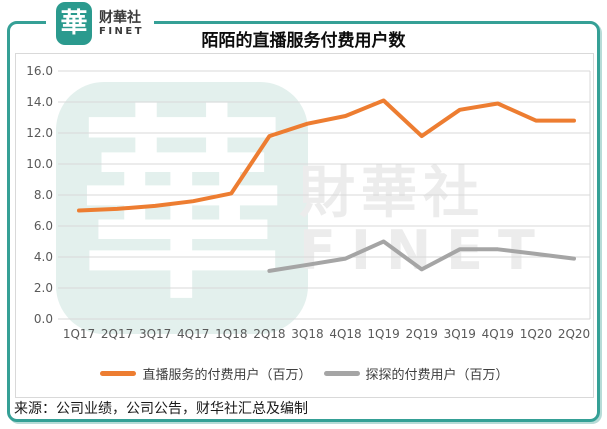 The height and width of the screenshot is (429, 607). I want to click on seal-glyph: 華, so click(74, 23).